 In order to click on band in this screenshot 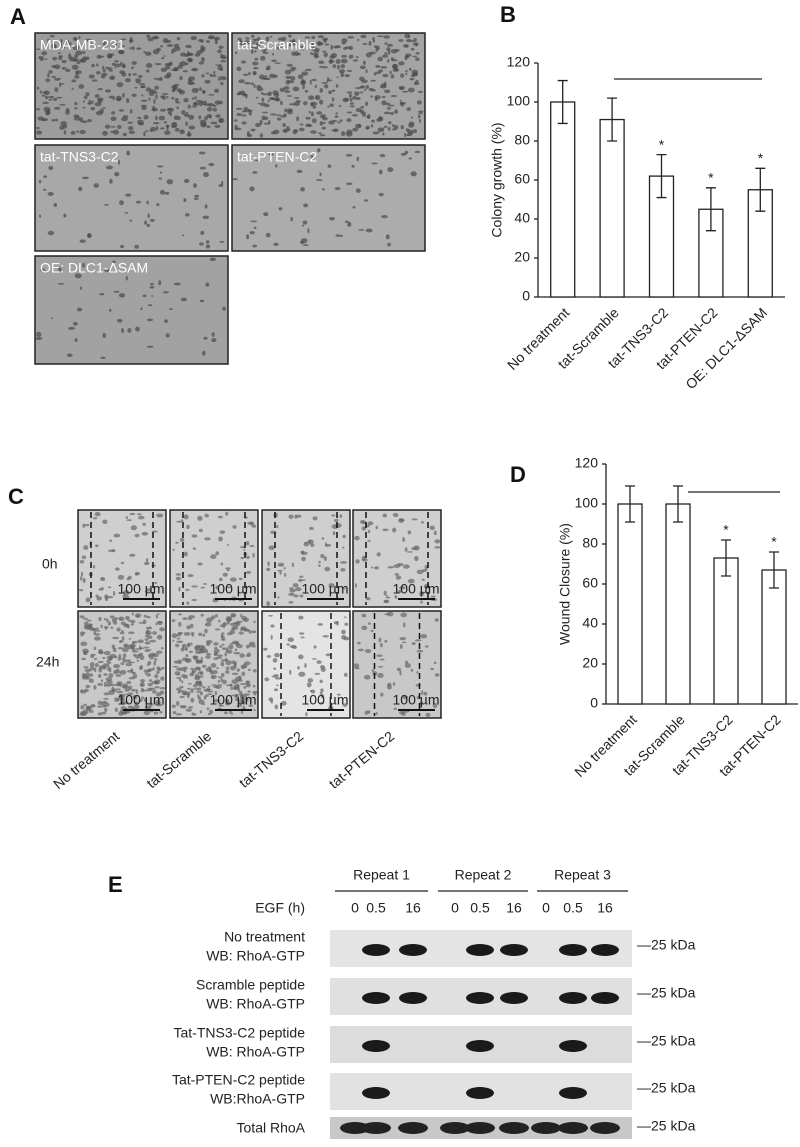, I will do `click(605, 998)`.